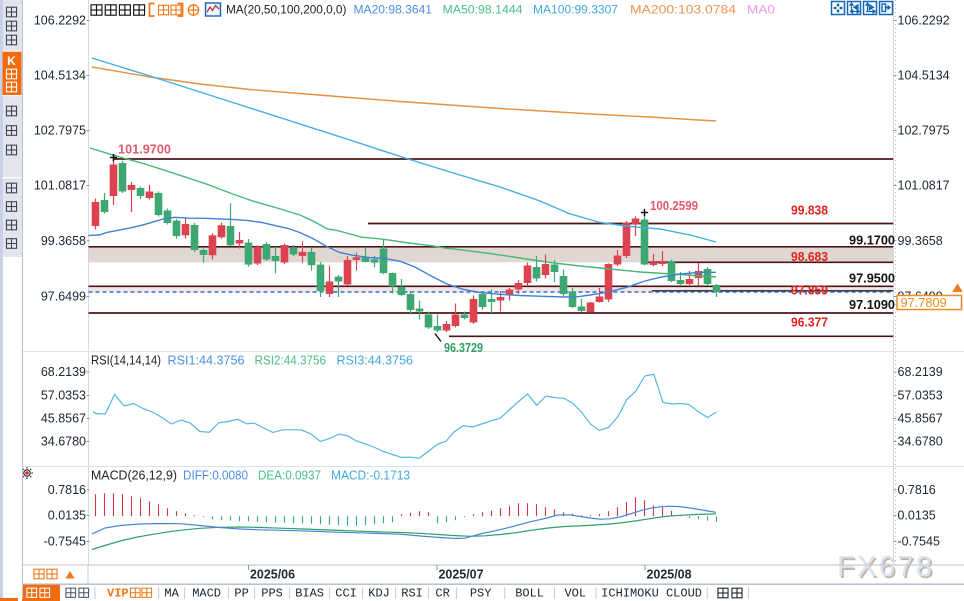  Describe the element at coordinates (206, 361) in the screenshot. I see `svg-text: RSI1:44.3756` at that location.